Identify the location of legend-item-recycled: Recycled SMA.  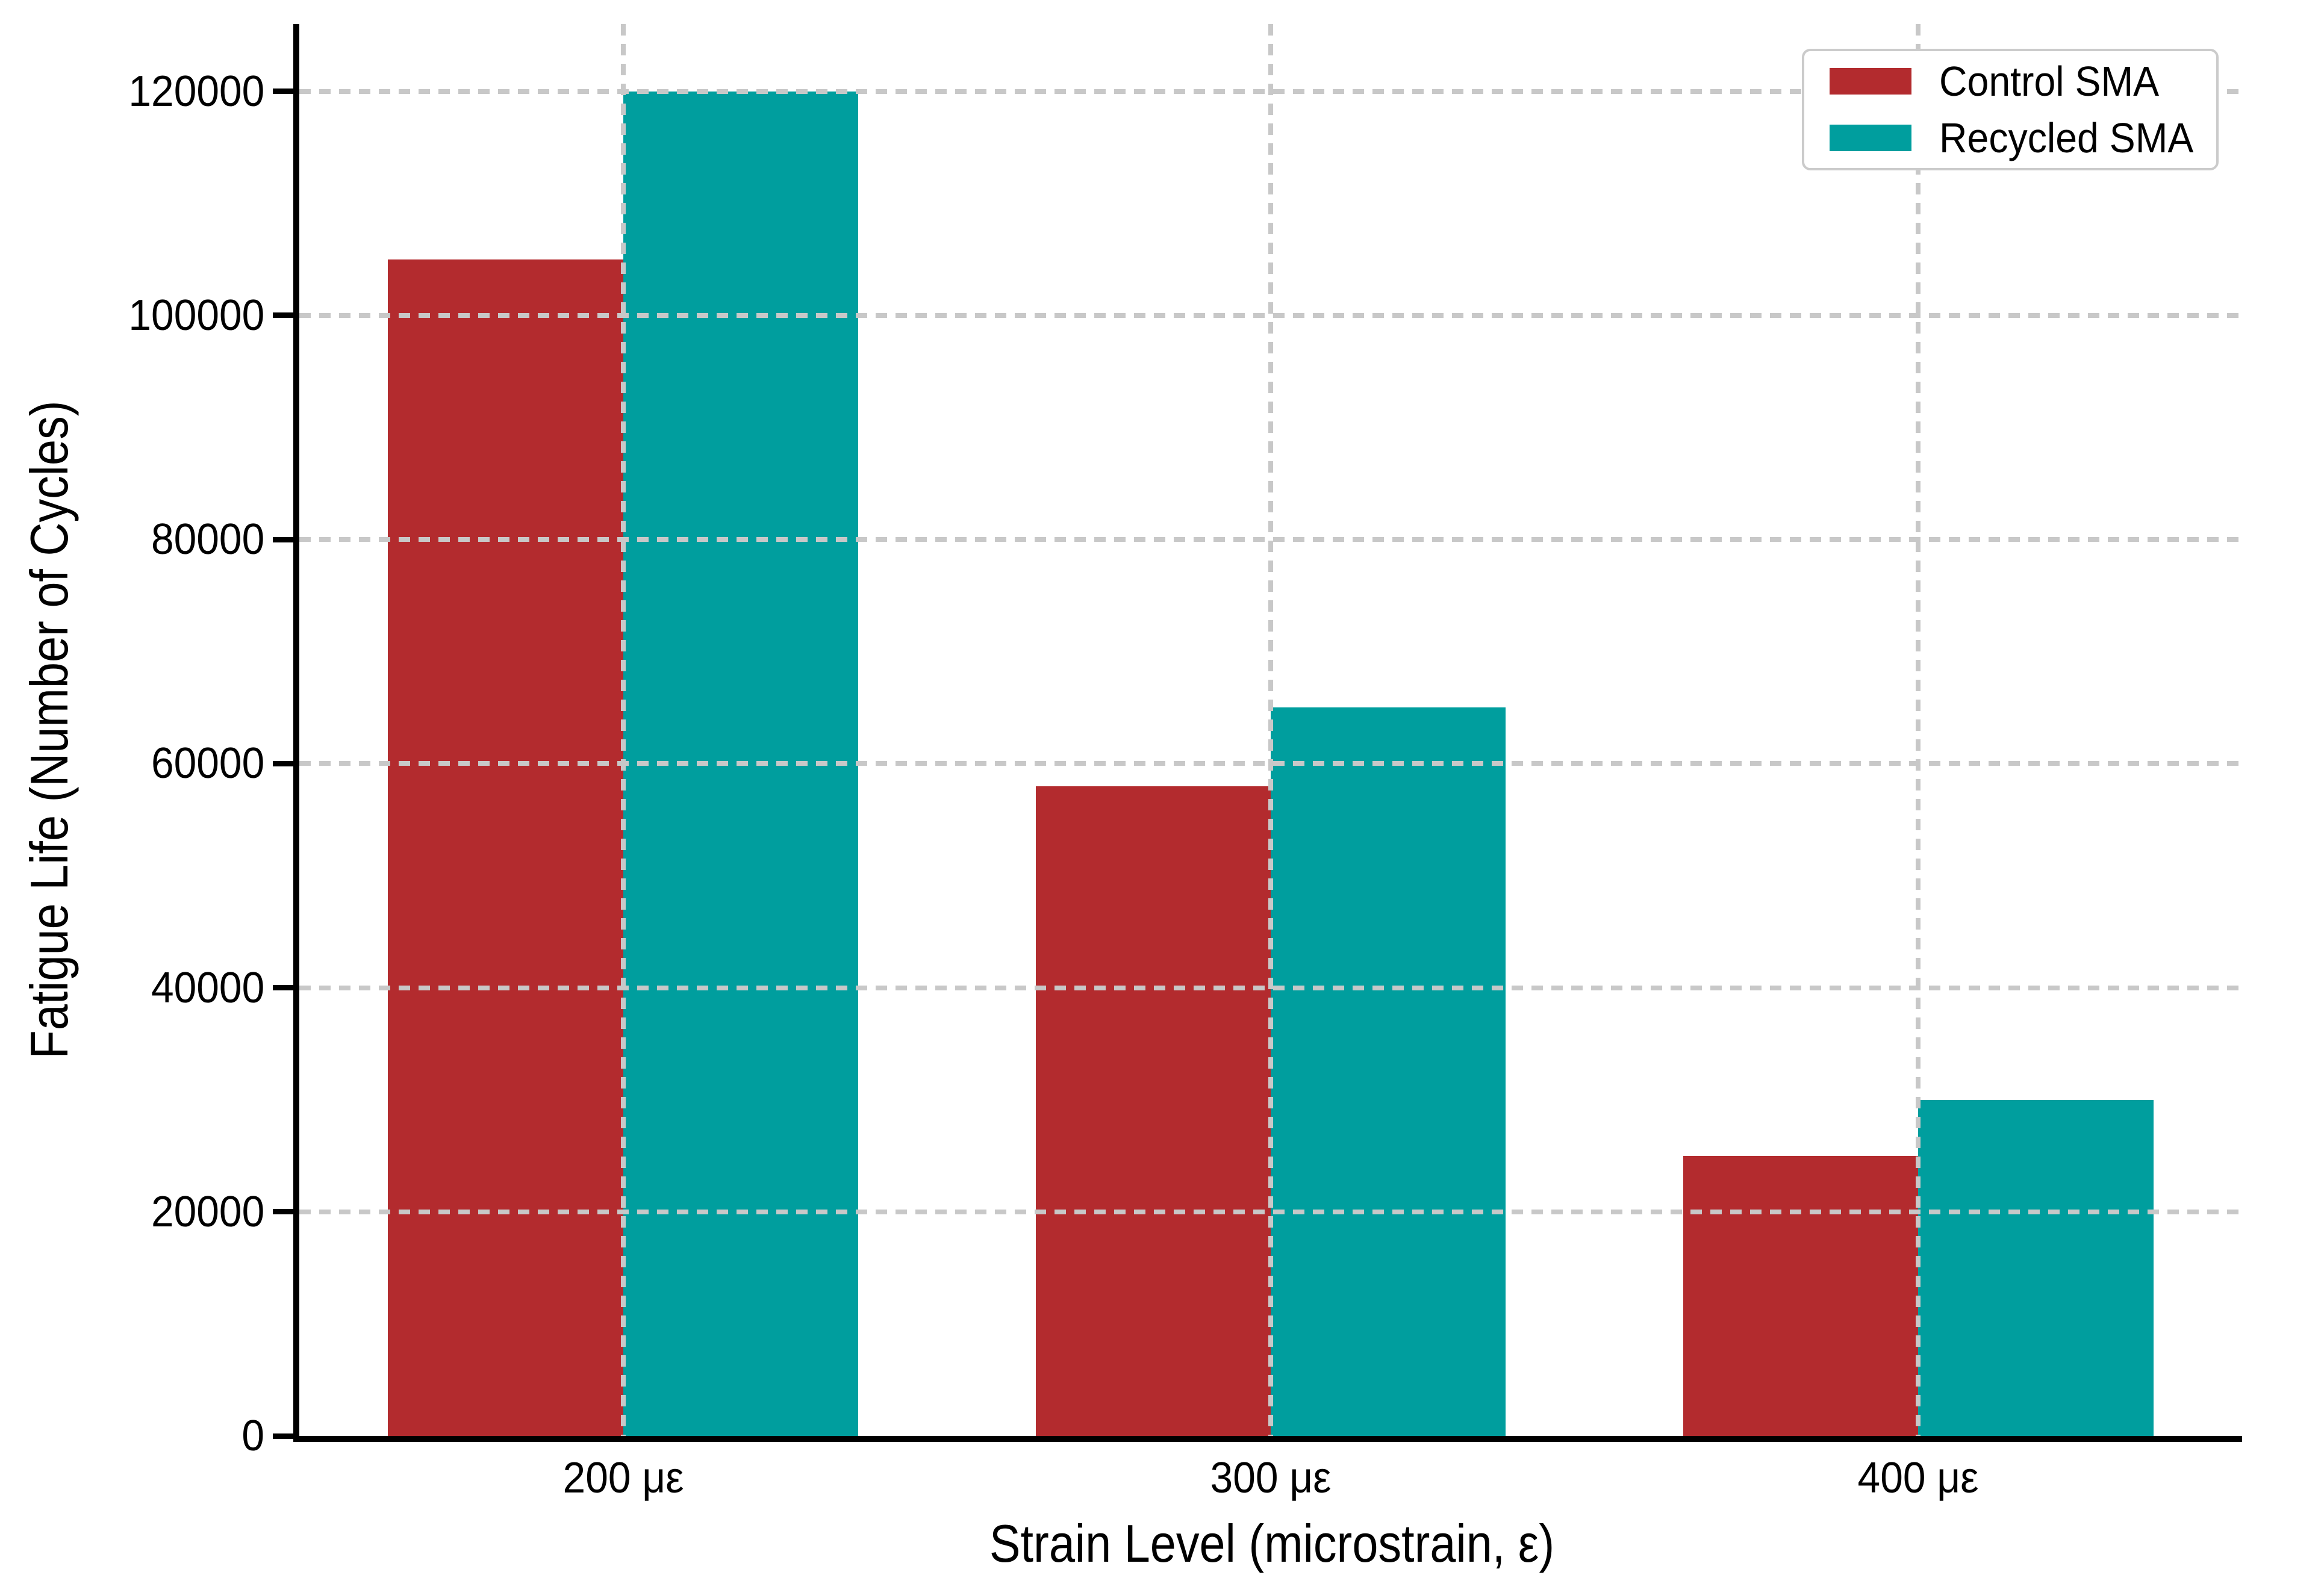
(2012, 137).